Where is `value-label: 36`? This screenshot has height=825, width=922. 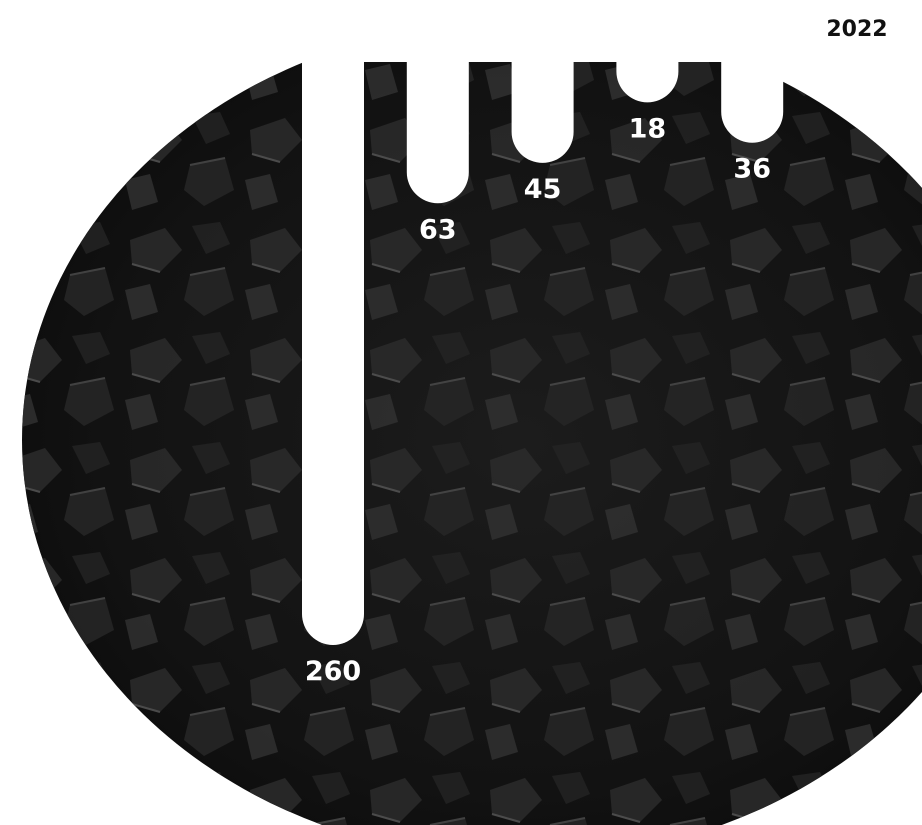
value-label: 36 is located at coordinates (752, 169).